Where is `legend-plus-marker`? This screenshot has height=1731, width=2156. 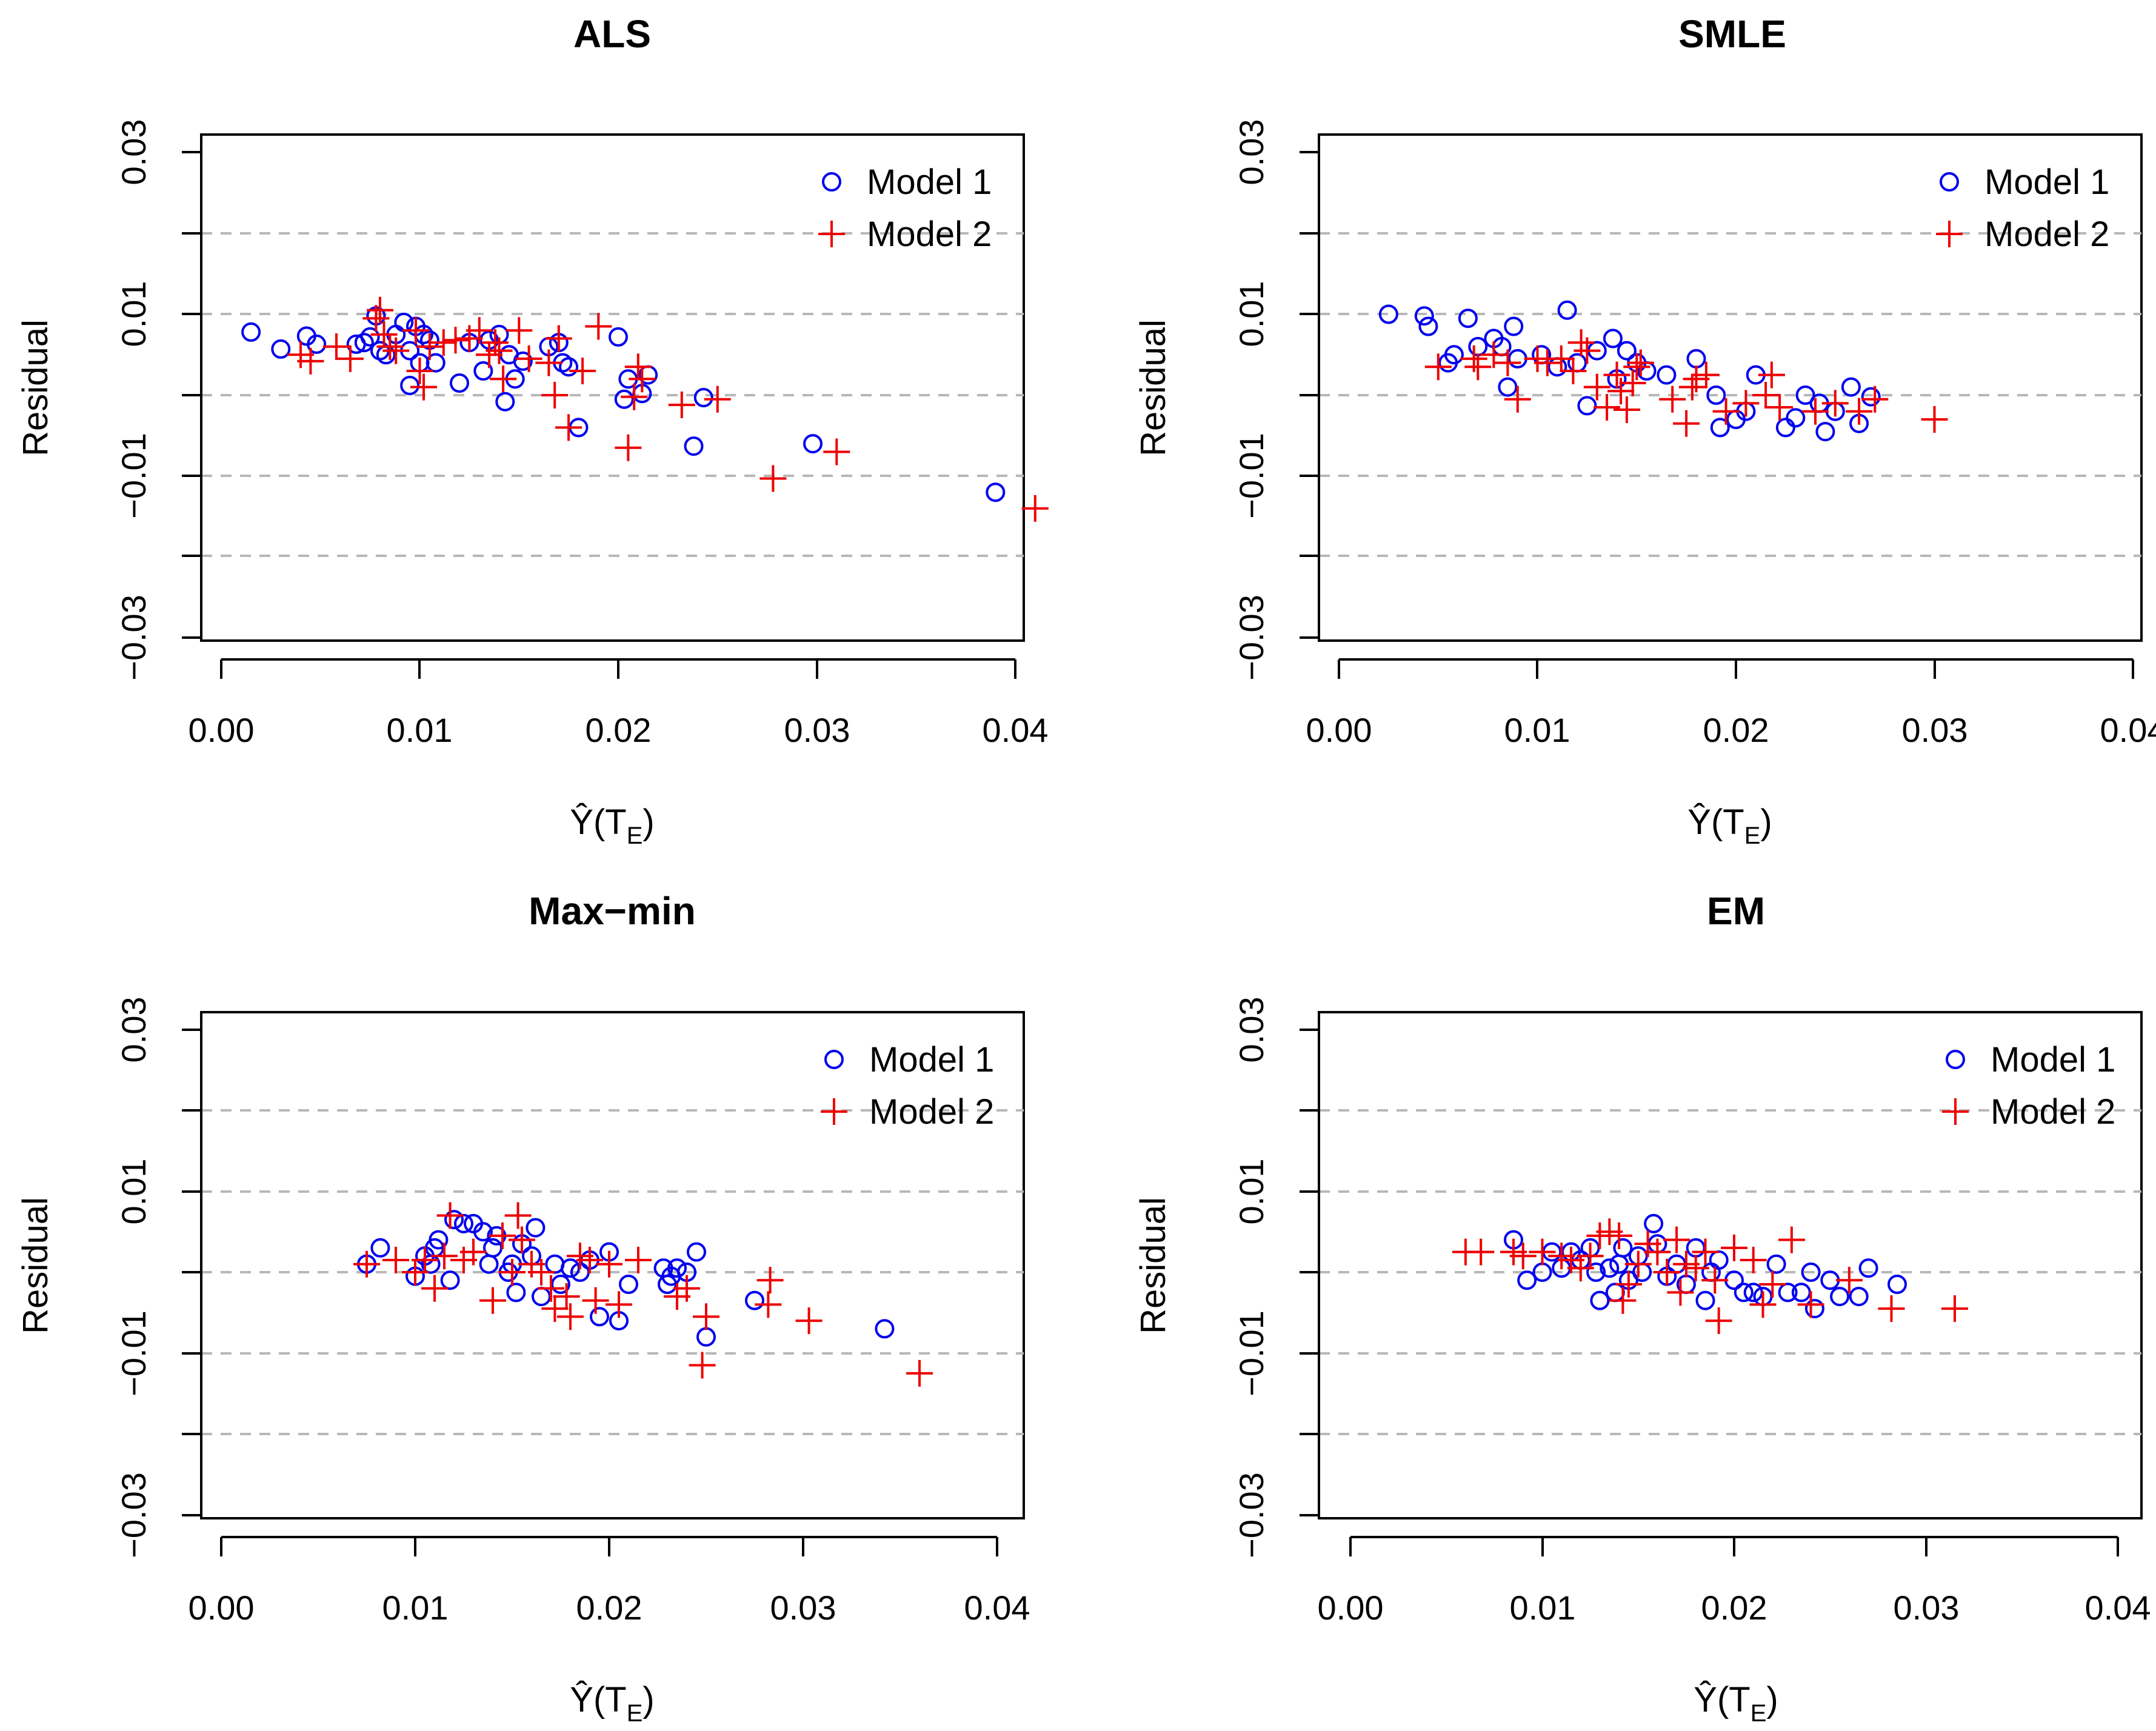 legend-plus-marker is located at coordinates (1955, 1111).